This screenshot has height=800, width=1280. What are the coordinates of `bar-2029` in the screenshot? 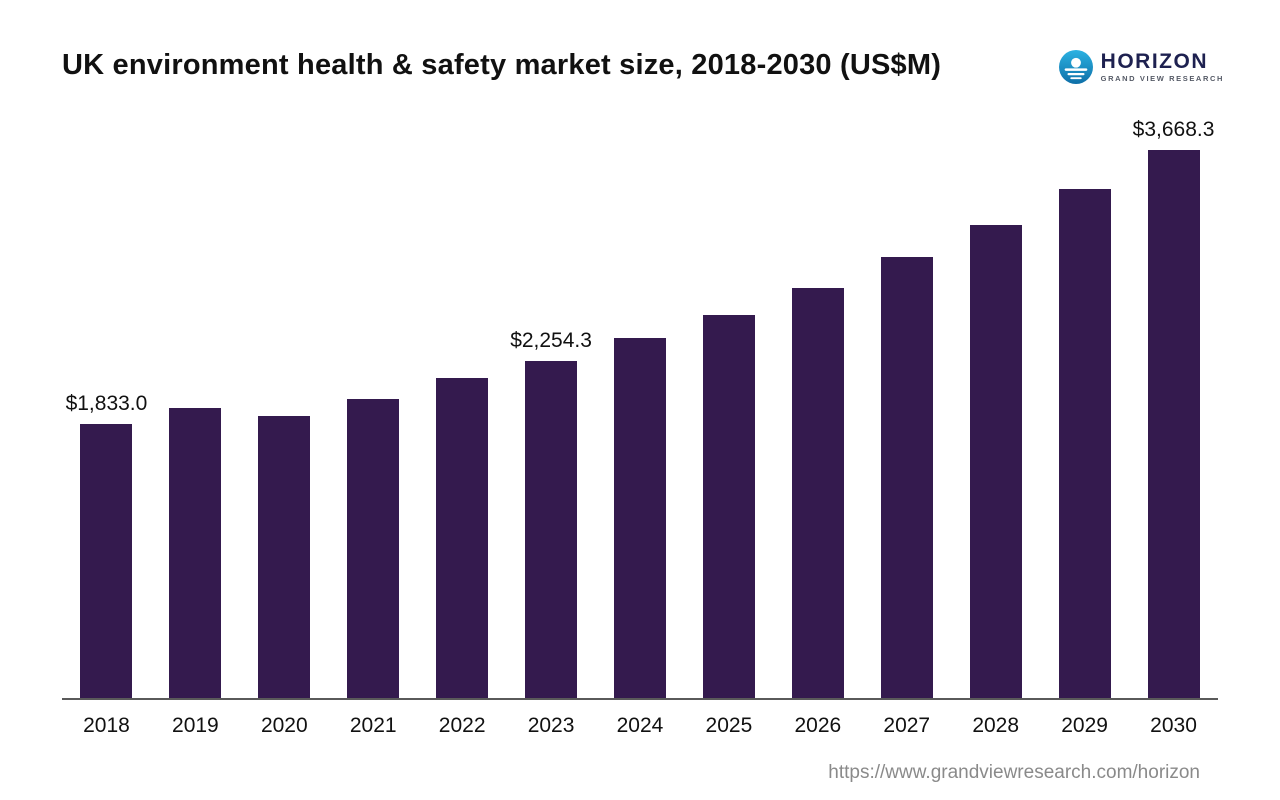 It's located at (1084, 443).